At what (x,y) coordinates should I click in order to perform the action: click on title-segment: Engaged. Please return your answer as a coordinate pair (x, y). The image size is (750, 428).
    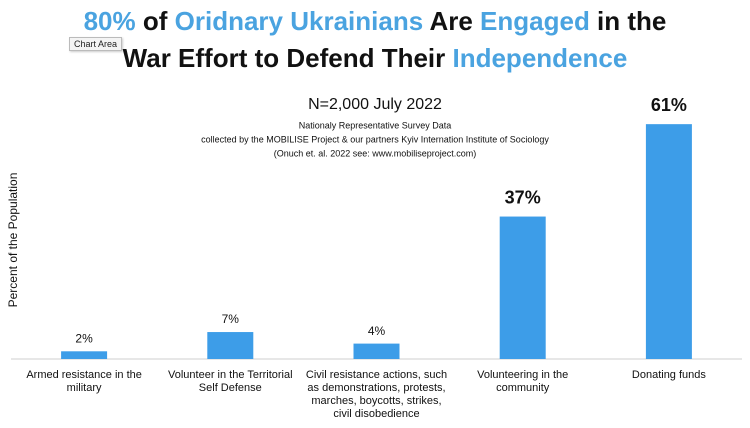
    Looking at the image, I should click on (535, 21).